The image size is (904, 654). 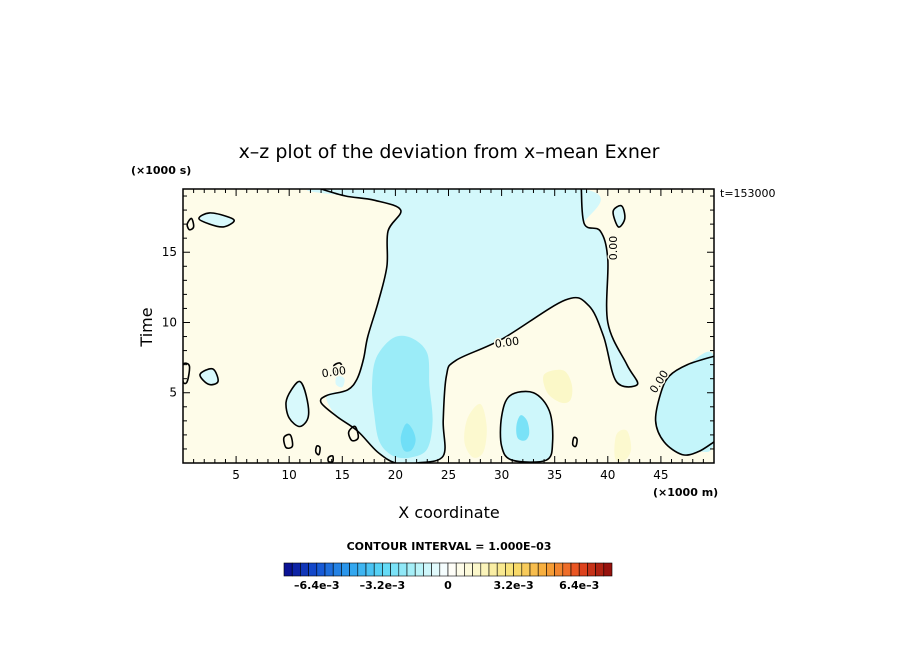 I want to click on field-region-negative-center-core, so click(x=523, y=428).